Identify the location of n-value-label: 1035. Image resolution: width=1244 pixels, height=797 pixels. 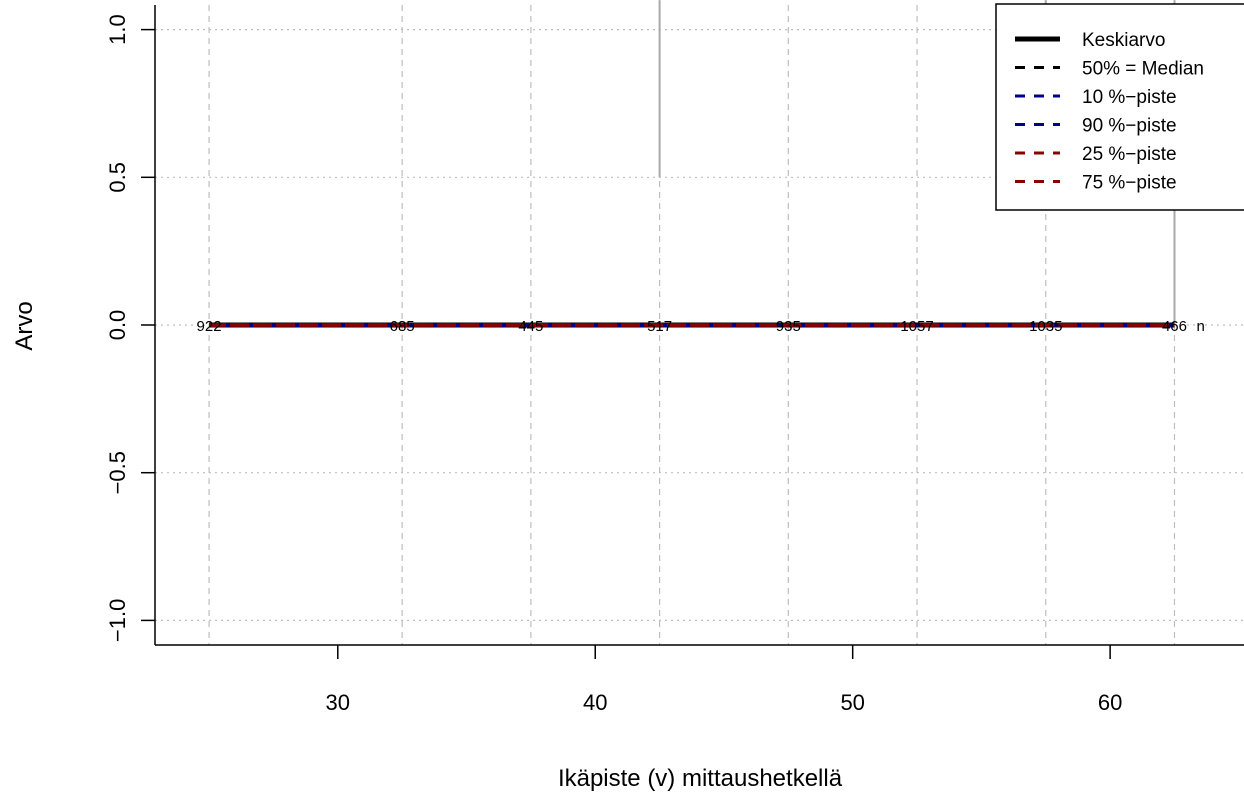
(1045, 326).